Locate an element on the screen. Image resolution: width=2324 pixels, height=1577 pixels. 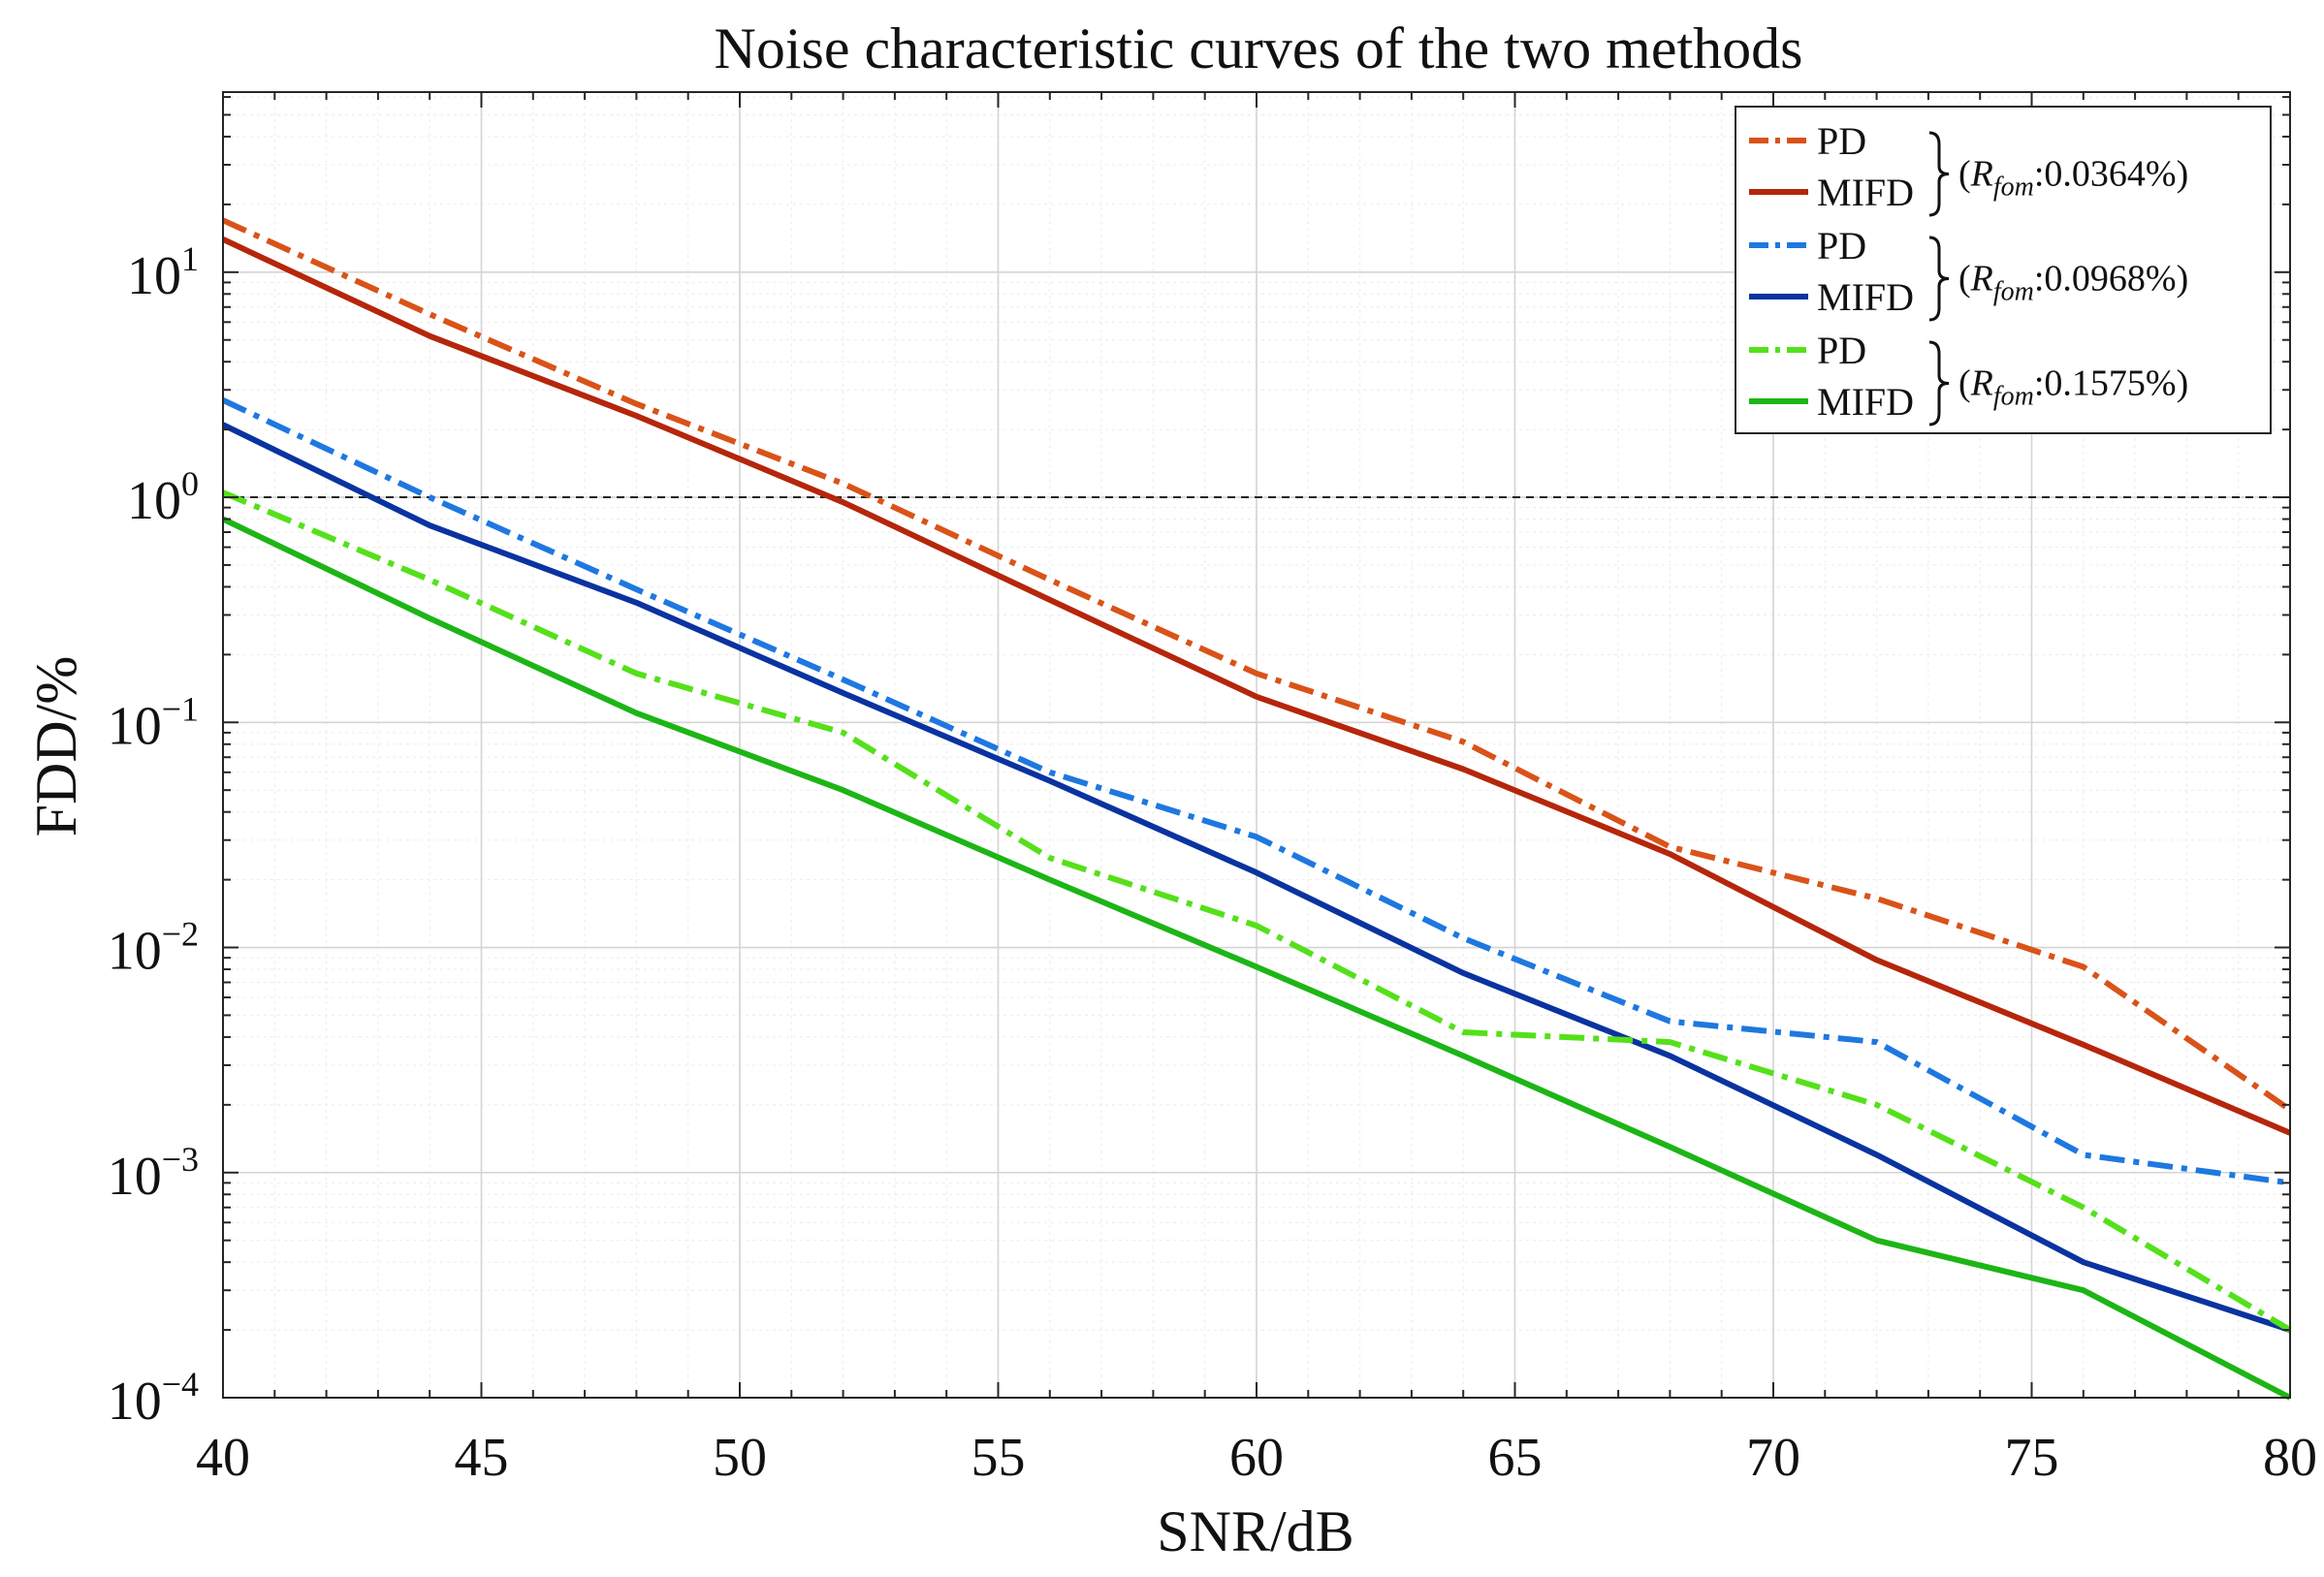
x-tick-label: 80 is located at coordinates (2290, 1458).